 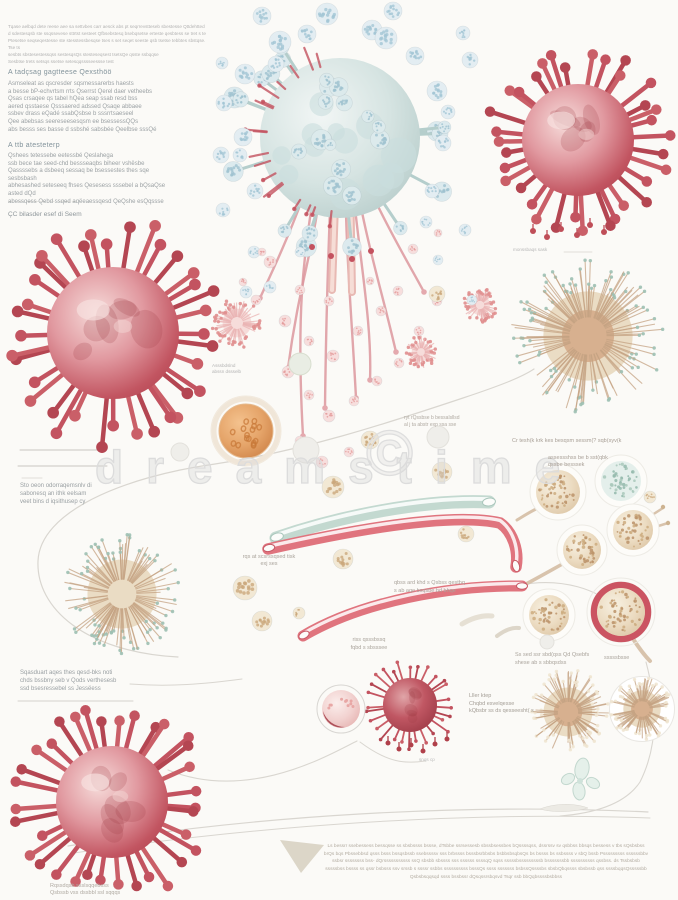 I want to click on scale-dashes: —·— ——— — ———, so click(x=43, y=202).